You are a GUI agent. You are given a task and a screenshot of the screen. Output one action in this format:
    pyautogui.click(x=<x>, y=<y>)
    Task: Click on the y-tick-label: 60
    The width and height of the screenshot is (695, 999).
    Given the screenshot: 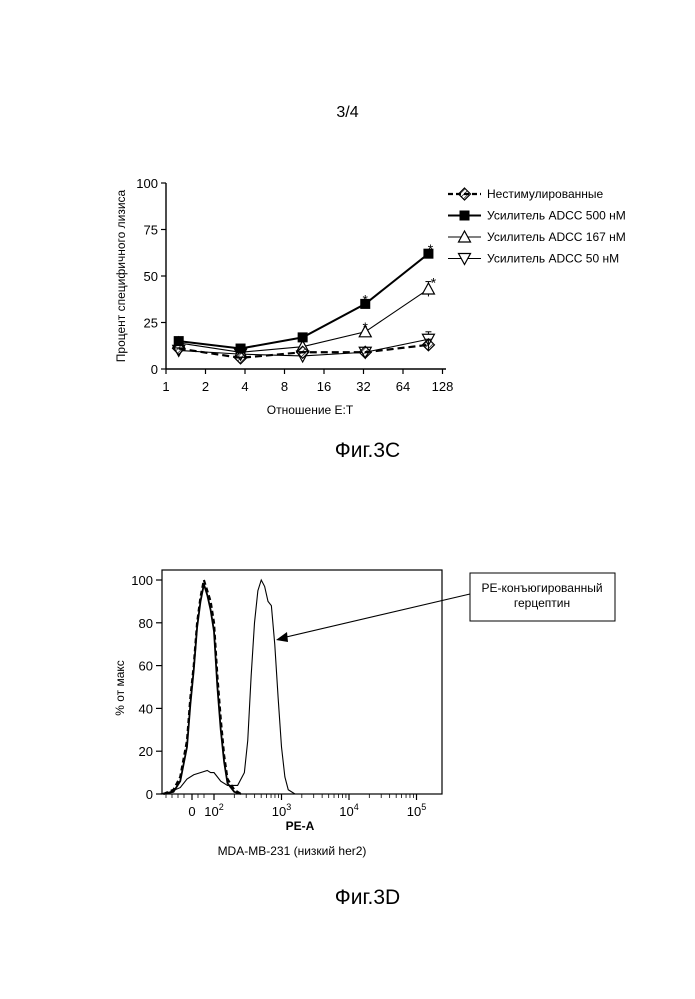 What is the action you would take?
    pyautogui.click(x=146, y=666)
    